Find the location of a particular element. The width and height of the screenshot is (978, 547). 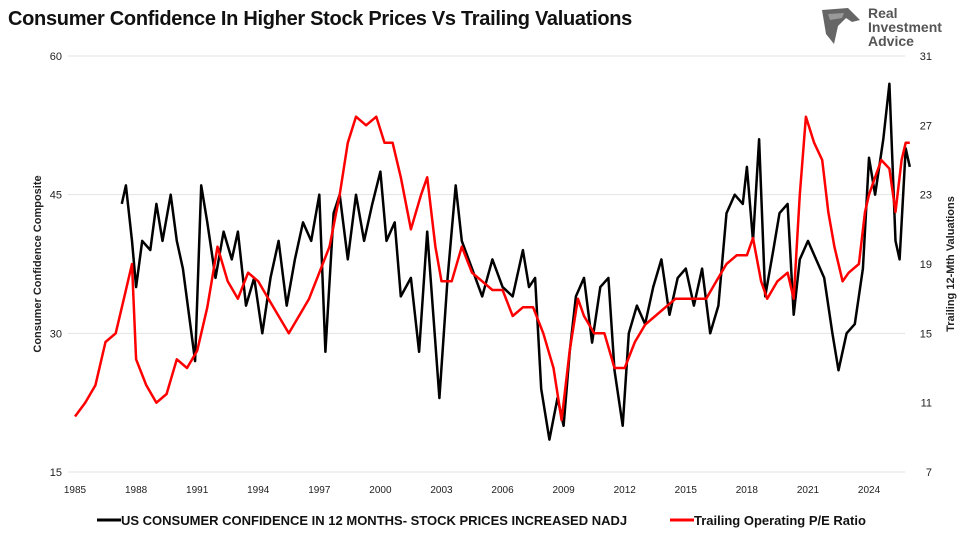

logo: Real Investment Advice is located at coordinates (893, 27).